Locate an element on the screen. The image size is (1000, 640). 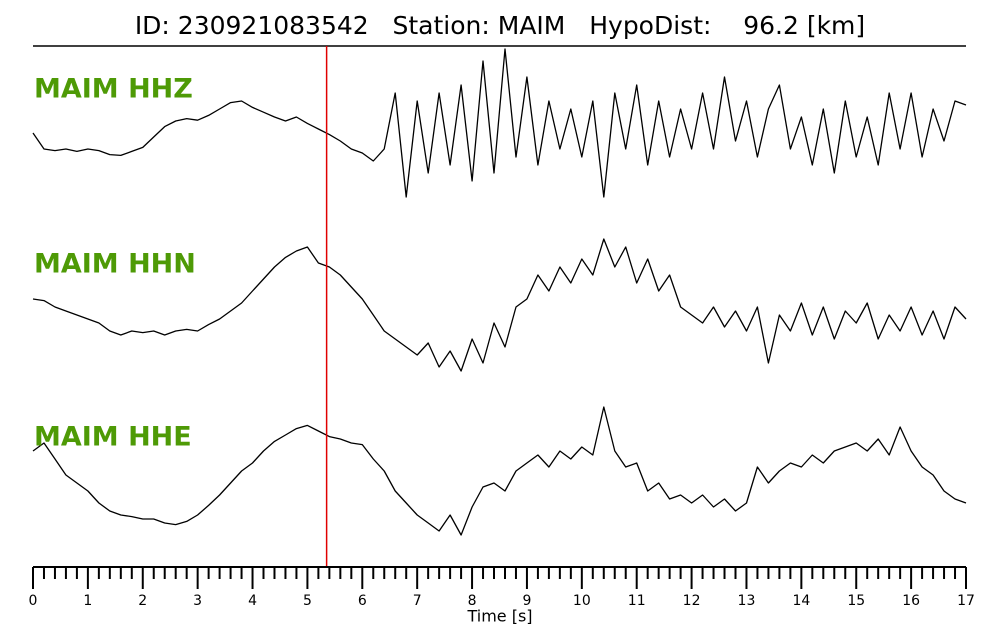
x-tick-label: 17 is located at coordinates (966, 601).